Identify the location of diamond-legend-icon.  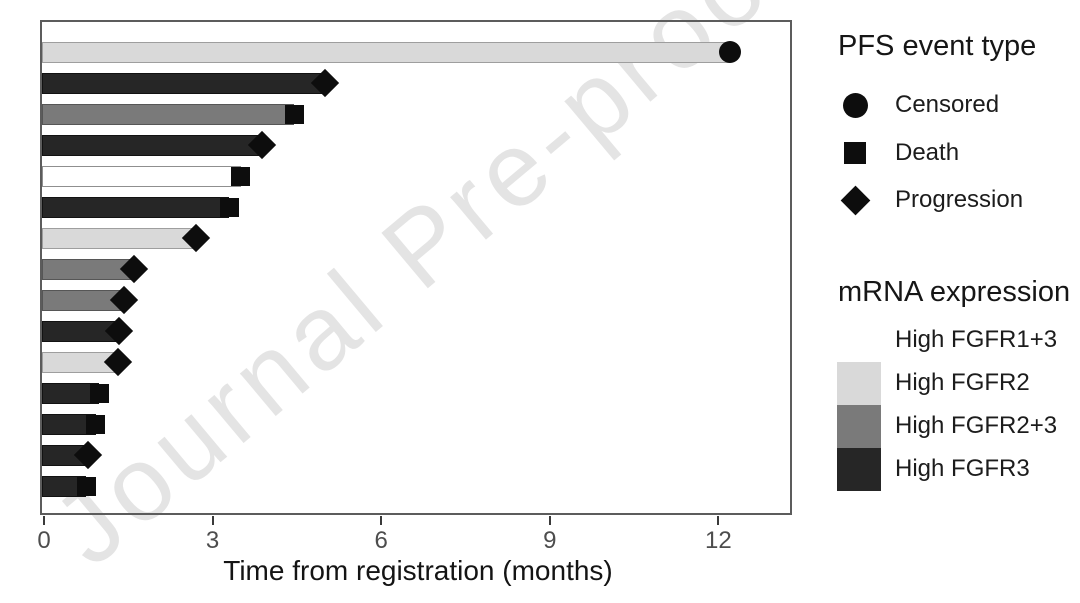
(855, 200).